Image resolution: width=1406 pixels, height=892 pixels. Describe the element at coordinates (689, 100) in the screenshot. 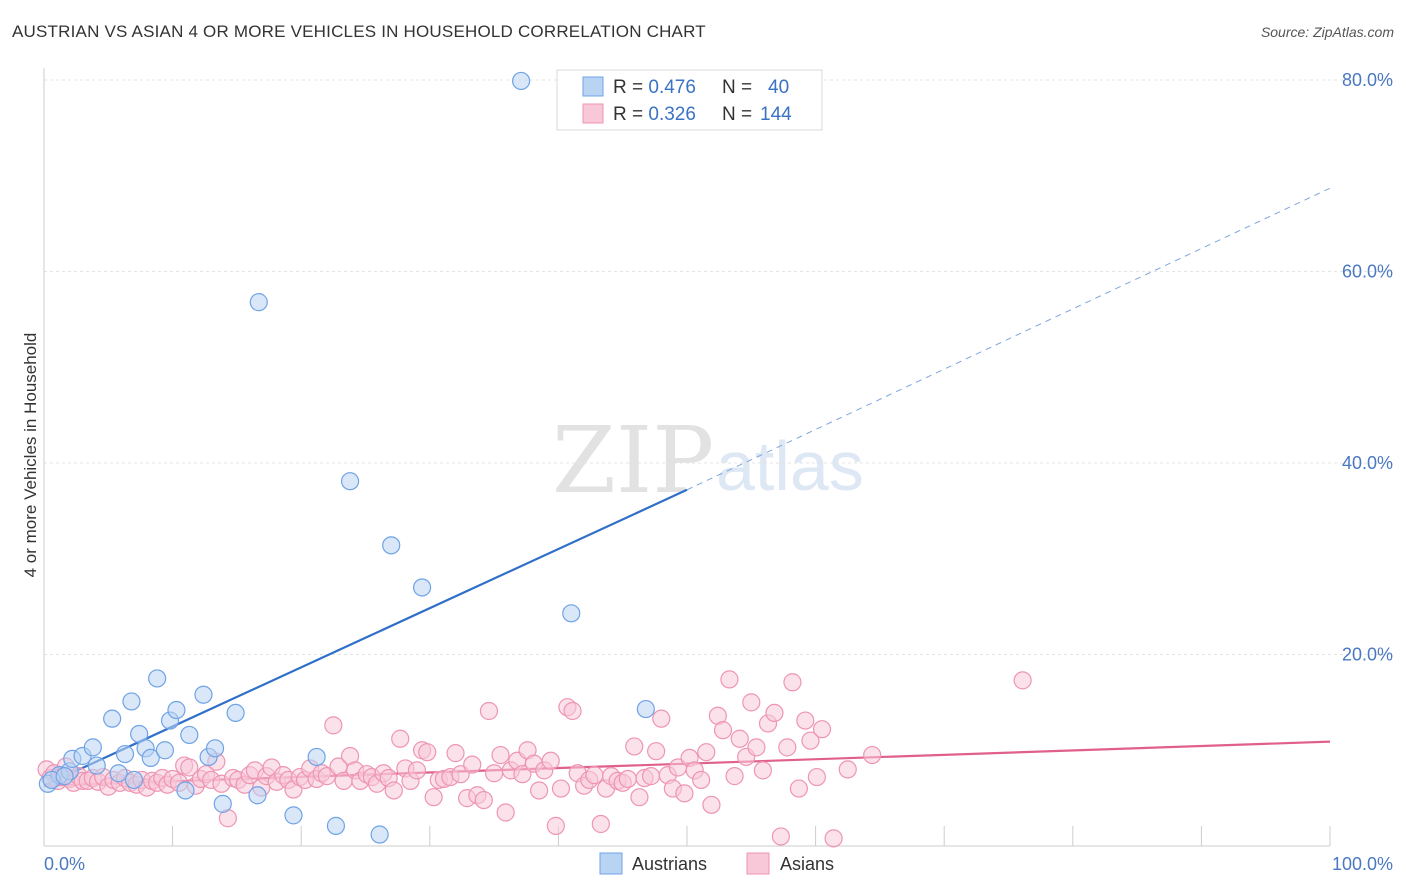

I see `stats-legend: R = 0.476 N = 40 R = 0.326 N = 144` at that location.